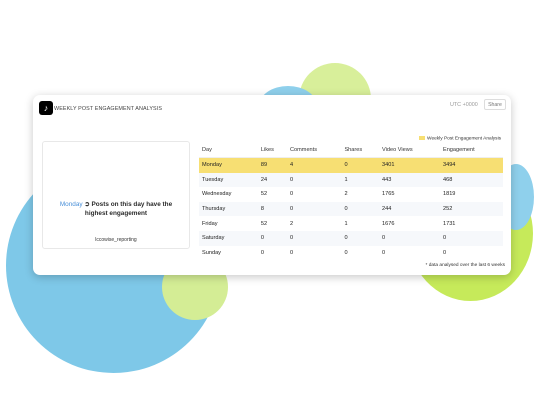 The width and height of the screenshot is (545, 414). Describe the element at coordinates (360, 150) in the screenshot. I see `column-header-shares: Shares` at that location.